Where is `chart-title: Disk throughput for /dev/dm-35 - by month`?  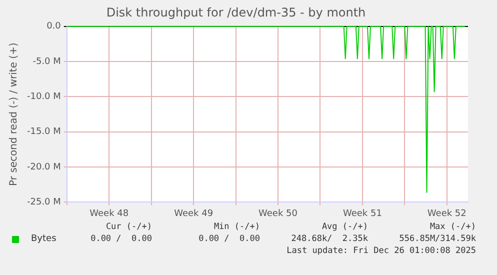
chart-title: Disk throughput for /dev/dm-35 - by month is located at coordinates (236, 12).